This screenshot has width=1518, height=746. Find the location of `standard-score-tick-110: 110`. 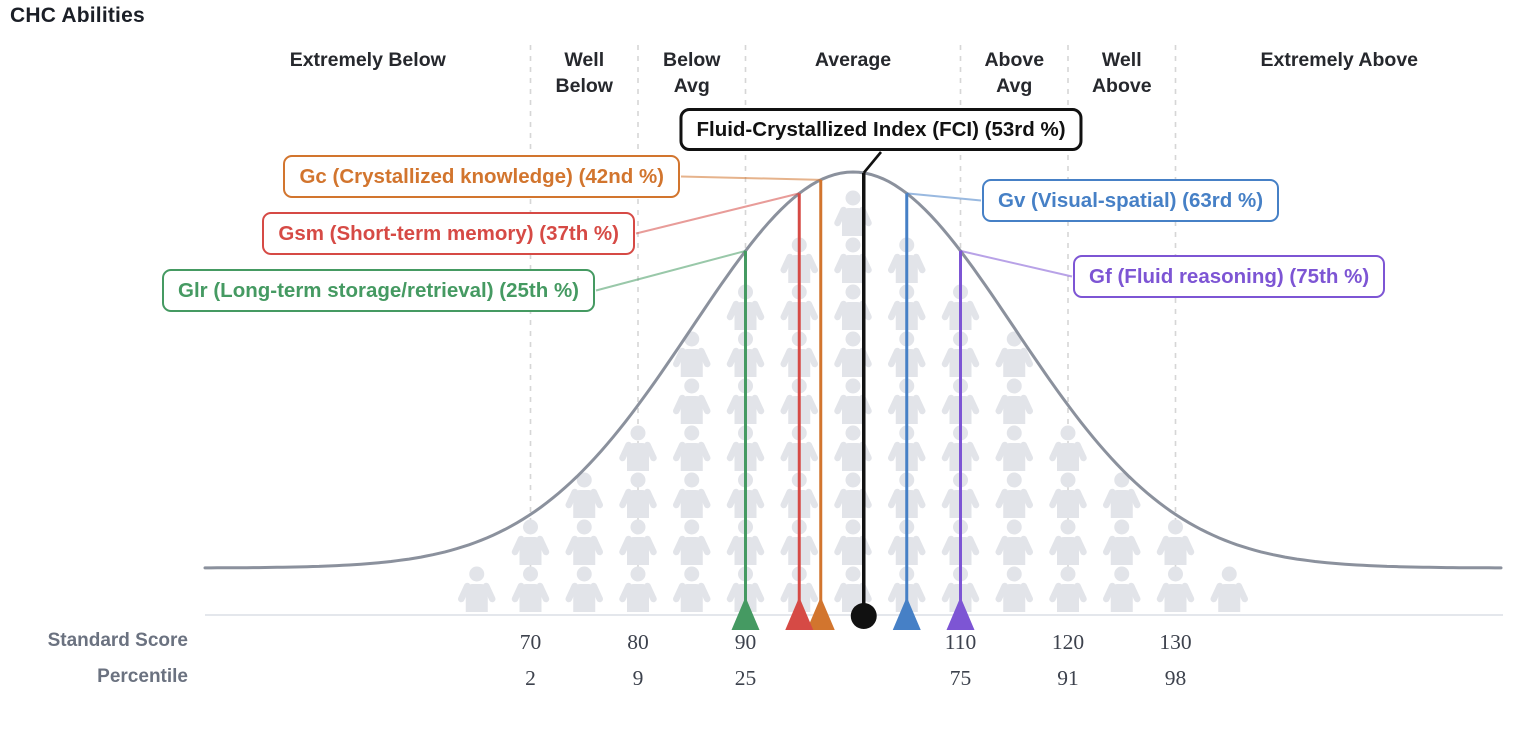

standard-score-tick-110: 110 is located at coordinates (960, 642).